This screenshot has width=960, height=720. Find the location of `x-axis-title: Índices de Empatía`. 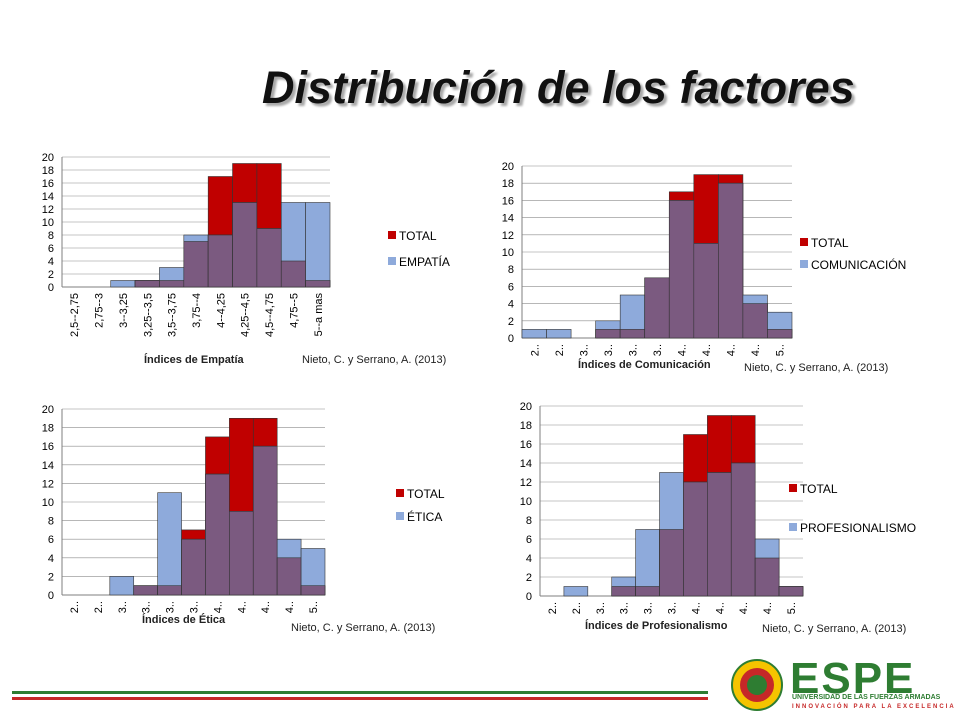

x-axis-title: Índices de Empatía is located at coordinates (194, 359).